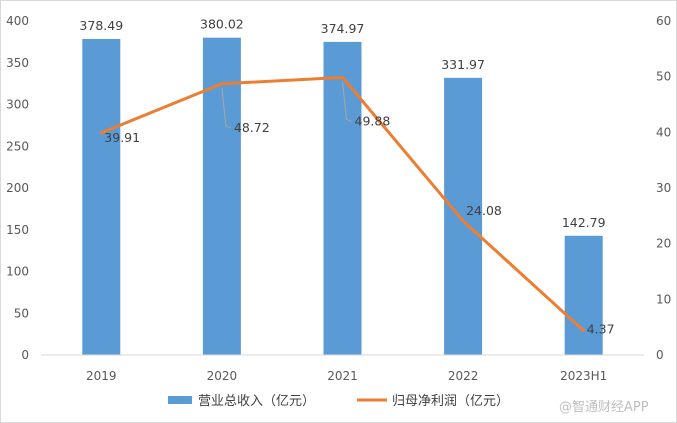 This screenshot has width=677, height=423. What do you see at coordinates (373, 120) in the screenshot?
I see `line-data-label: 49.88` at bounding box center [373, 120].